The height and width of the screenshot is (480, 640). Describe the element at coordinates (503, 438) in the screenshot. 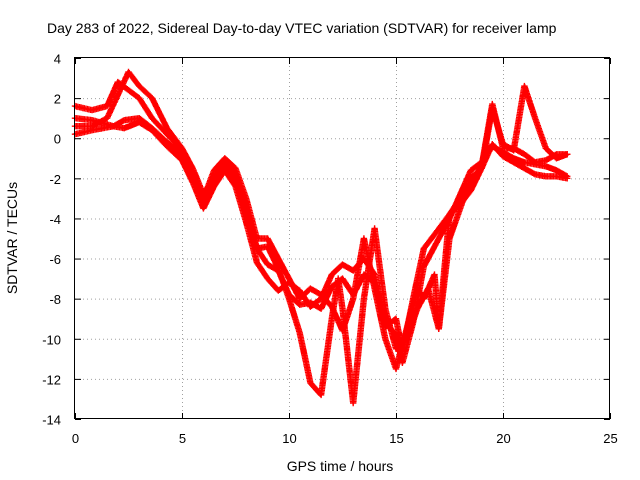

I see `x-tick-label: 20` at that location.